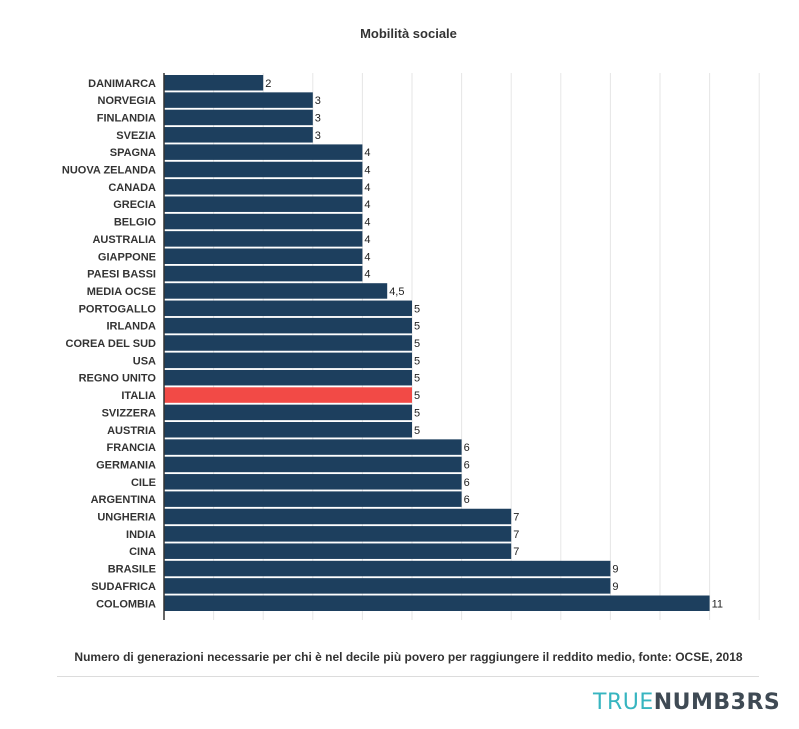  Describe the element at coordinates (138, 396) in the screenshot. I see `category-label: ITALIA` at that location.